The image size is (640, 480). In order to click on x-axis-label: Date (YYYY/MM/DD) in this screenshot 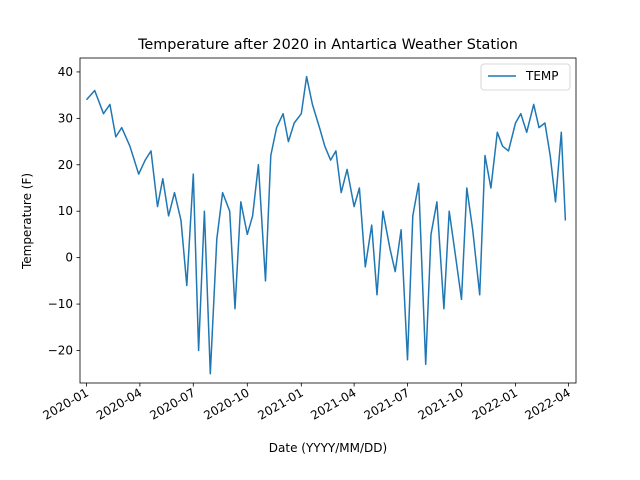, I will do `click(328, 448)`.